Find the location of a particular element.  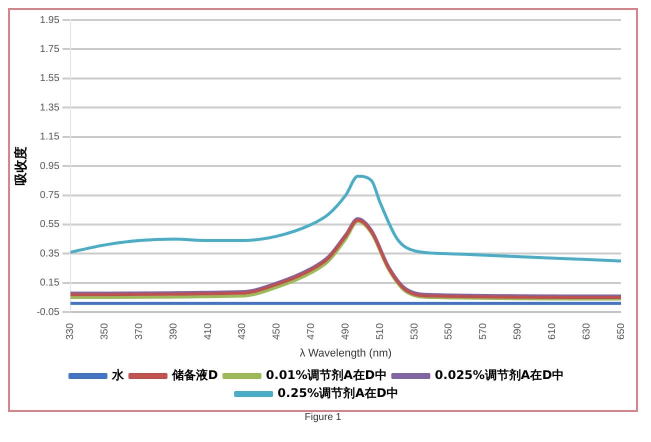

y-axis-title: 吸收度 is located at coordinates (21, 166).